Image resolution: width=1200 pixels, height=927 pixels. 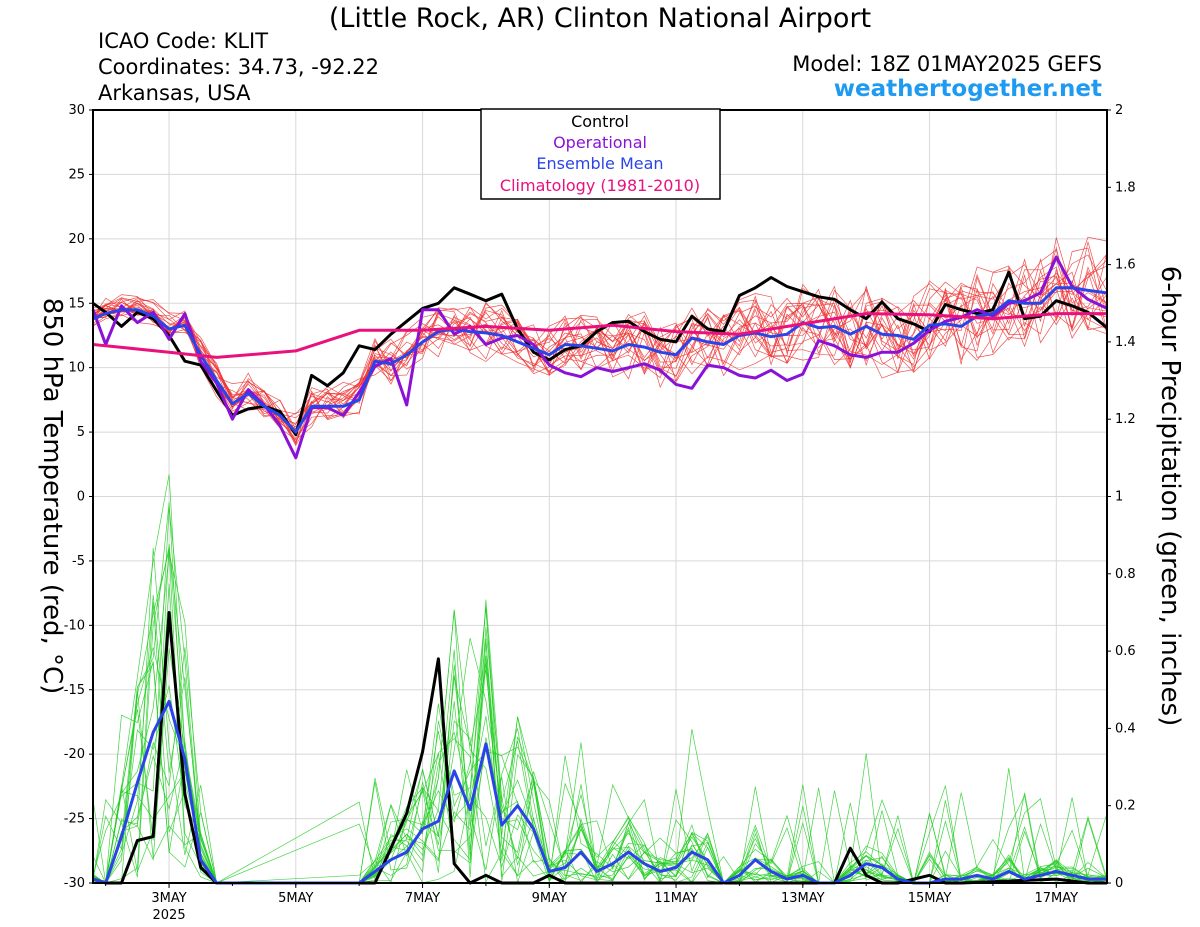 What do you see at coordinates (947, 64) in the screenshot?
I see `model-run: Model: 18Z 01MAY2025 GEFS` at bounding box center [947, 64].